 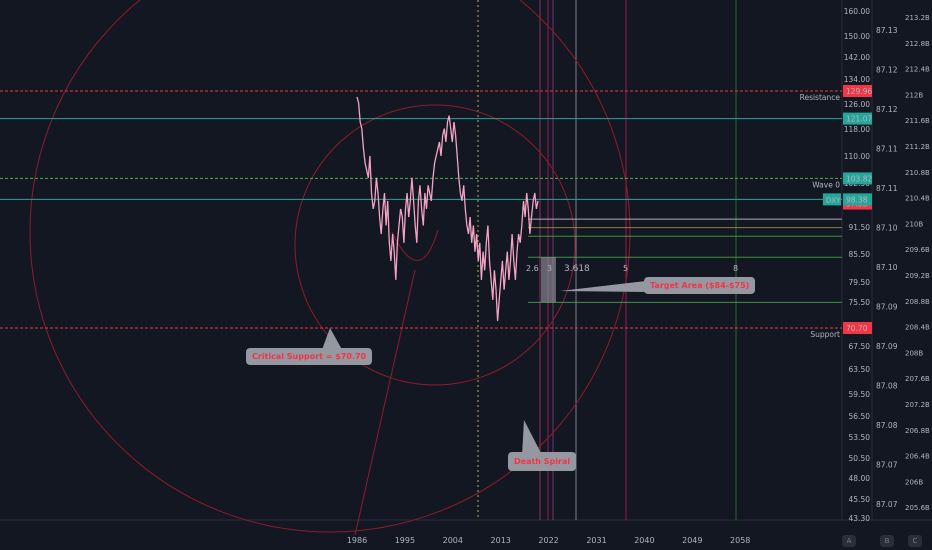 I want to click on x-tick-label: 1986, so click(x=357, y=540).